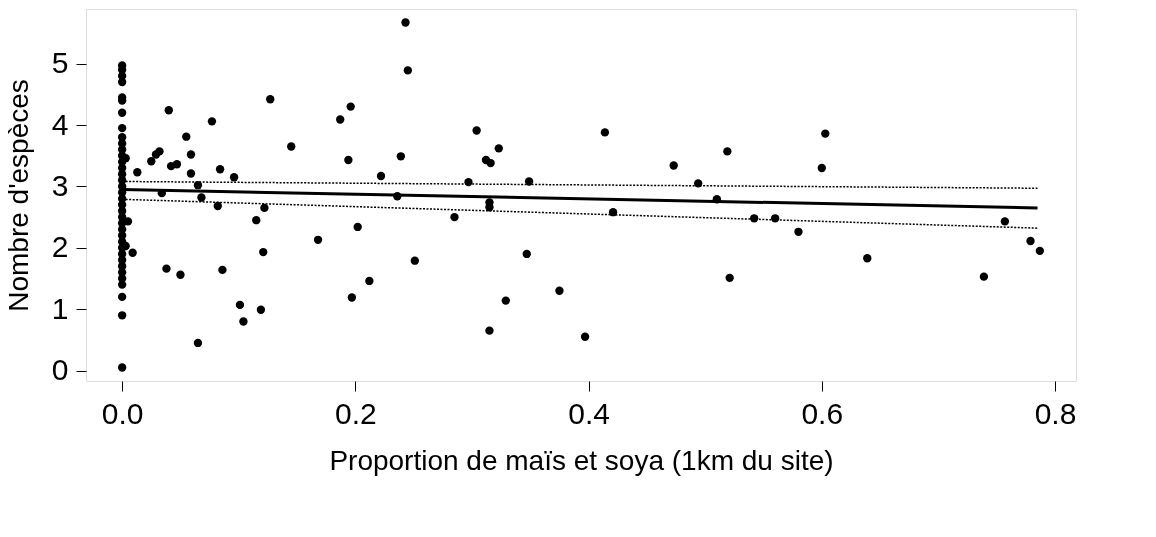 Image resolution: width=1156 pixels, height=537 pixels. I want to click on x-axis-title: Proportion de maïs et soya (1km du site), so click(581, 460).